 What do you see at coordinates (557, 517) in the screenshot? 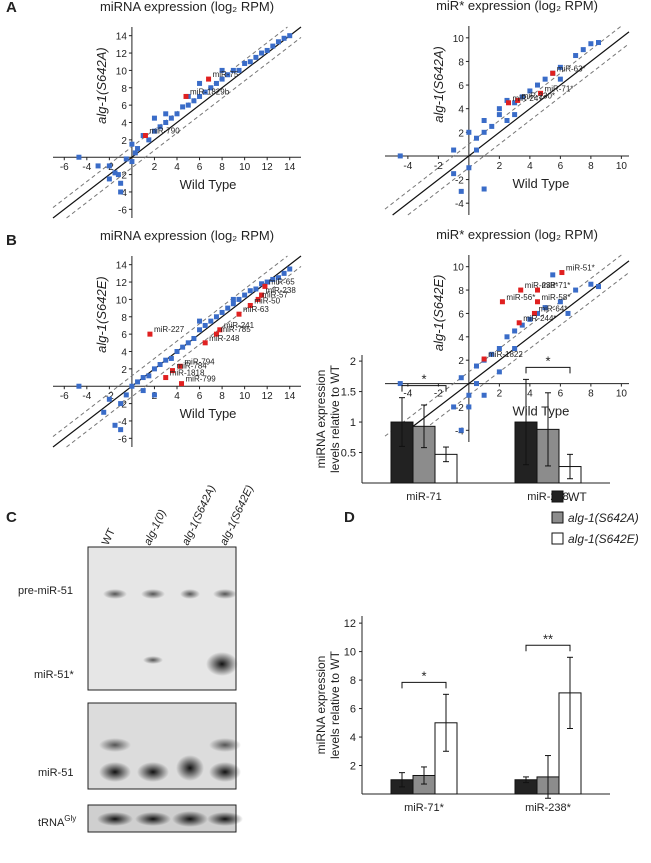
I see `legend-swatch` at bounding box center [557, 517].